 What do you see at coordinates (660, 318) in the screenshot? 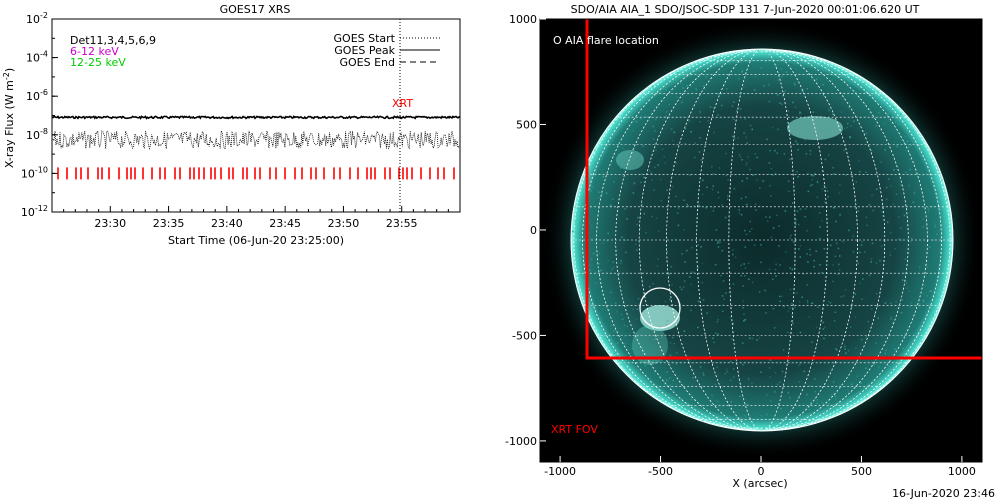
I see `flare-brightening` at bounding box center [660, 318].